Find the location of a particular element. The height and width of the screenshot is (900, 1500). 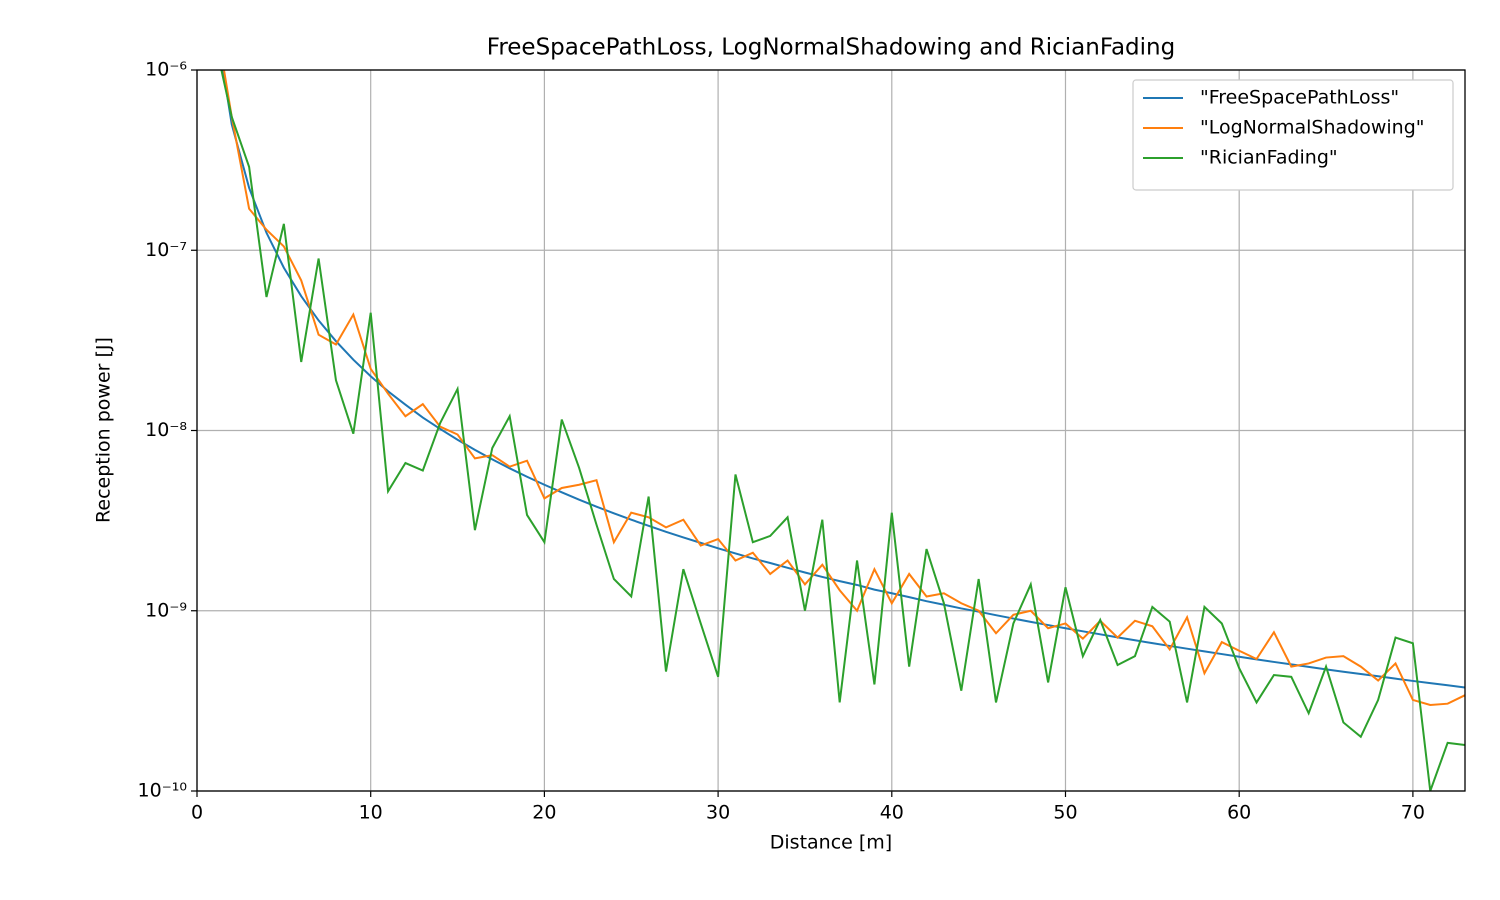

x-tick-label: 30 is located at coordinates (718, 813).